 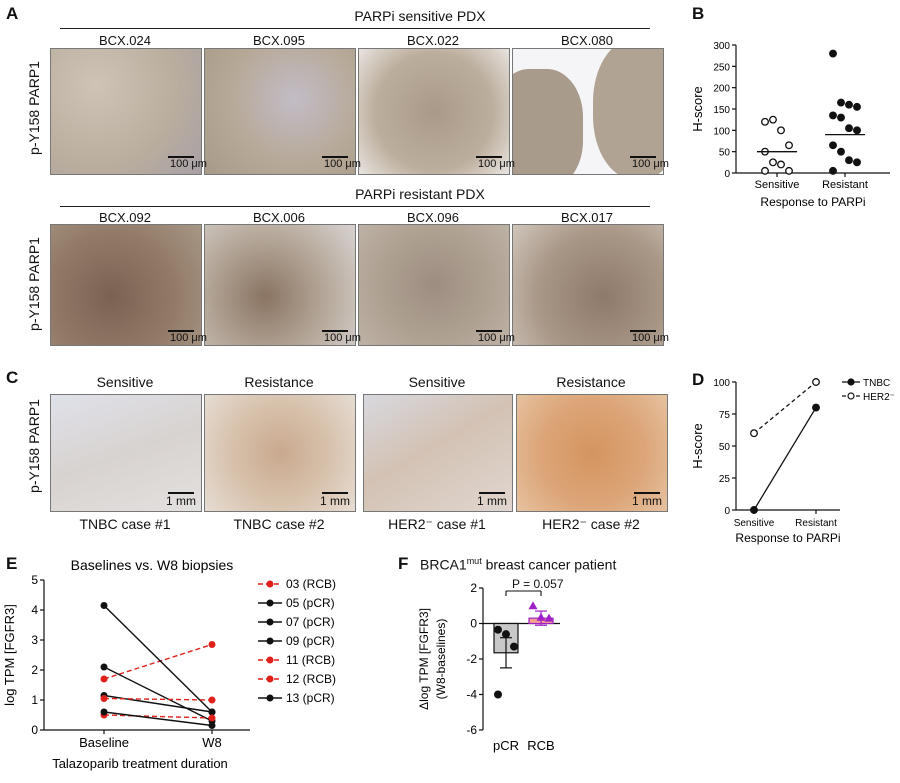 I want to click on x-tick-label: Sensitive, so click(x=754, y=523).